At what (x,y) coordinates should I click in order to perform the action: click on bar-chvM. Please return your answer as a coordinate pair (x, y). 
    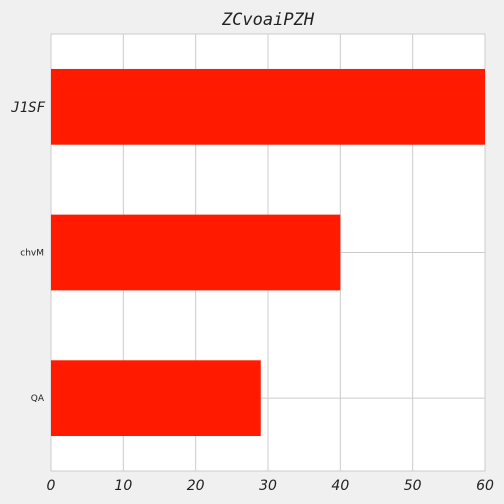
    Looking at the image, I should click on (196, 252).